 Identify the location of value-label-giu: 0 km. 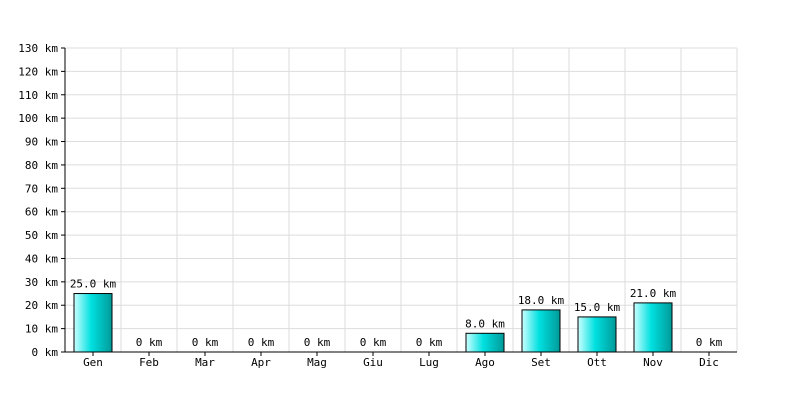
(373, 342).